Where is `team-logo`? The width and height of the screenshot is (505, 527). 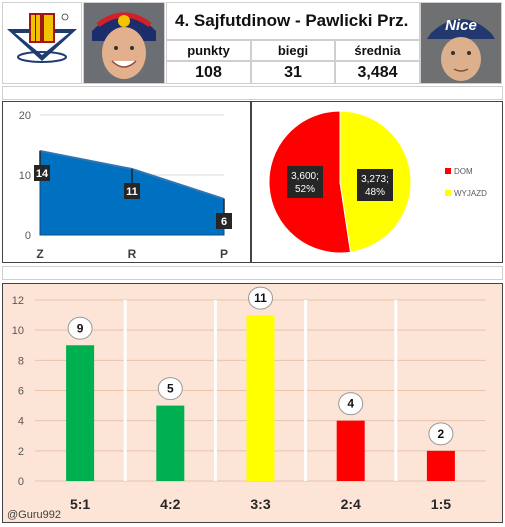 team-logo is located at coordinates (42, 43).